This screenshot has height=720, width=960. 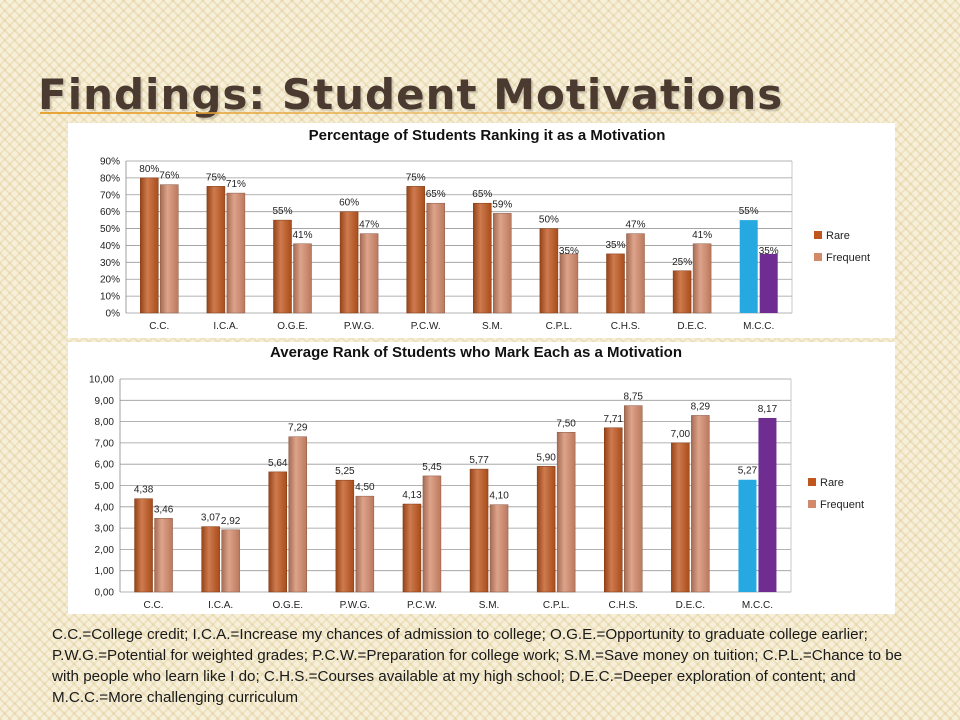 What do you see at coordinates (110, 280) in the screenshot?
I see `y-tick-label: 20%` at bounding box center [110, 280].